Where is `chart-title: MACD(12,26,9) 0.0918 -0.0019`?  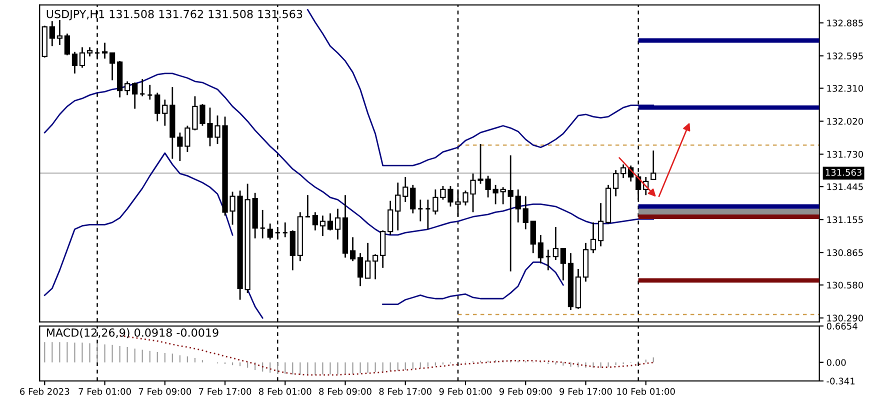 chart-title: MACD(12,26,9) 0.0918 -0.0019 is located at coordinates (132, 333).